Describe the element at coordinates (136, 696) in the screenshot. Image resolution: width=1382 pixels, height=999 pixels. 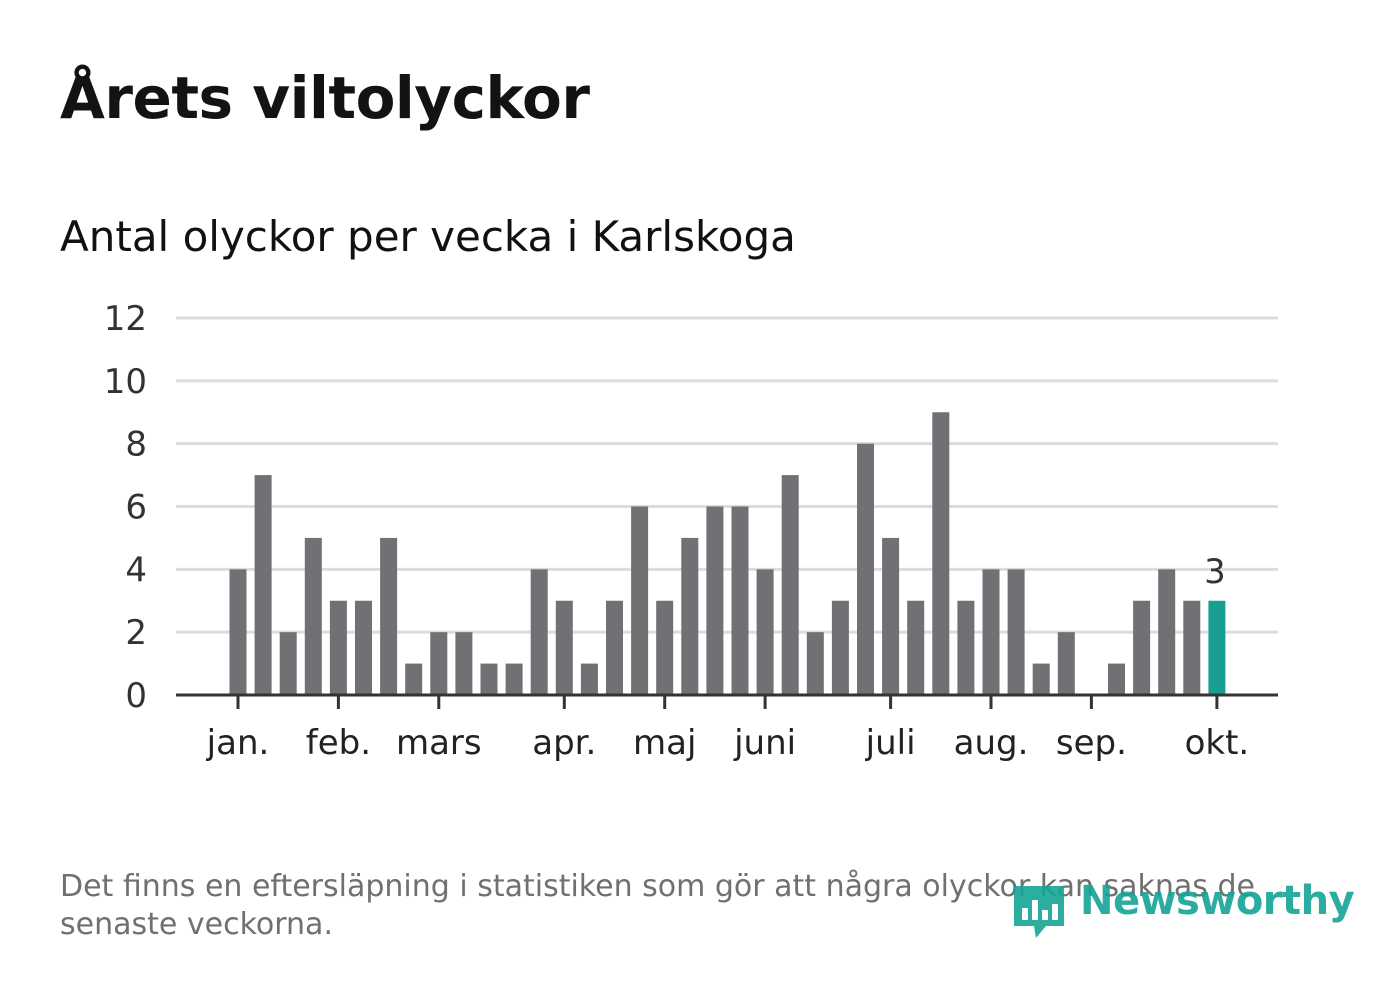
I see `y-tick-label: 0` at that location.